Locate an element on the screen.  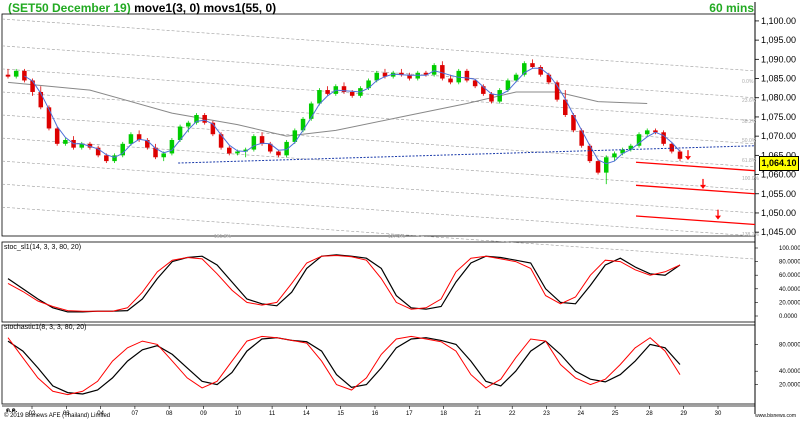
month-label: ต.ค. is located at coordinates (12, 411).